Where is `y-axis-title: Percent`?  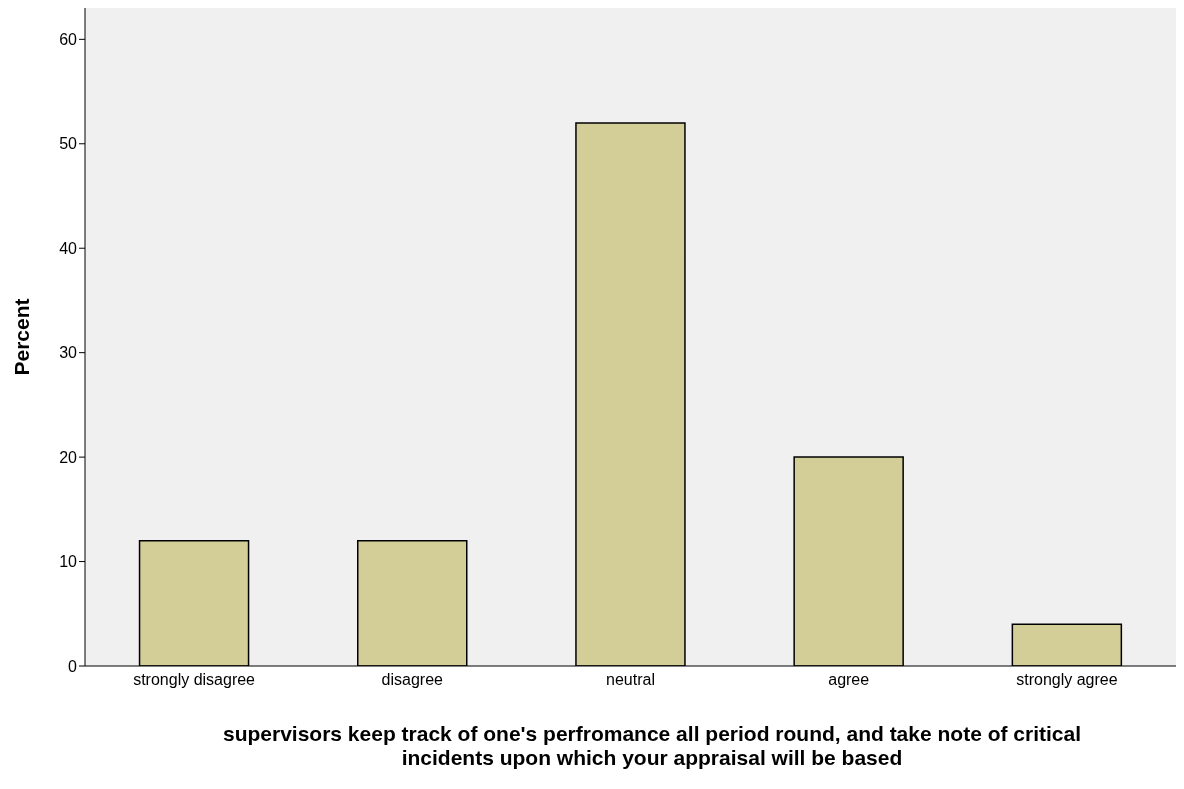
y-axis-title: Percent is located at coordinates (22, 337).